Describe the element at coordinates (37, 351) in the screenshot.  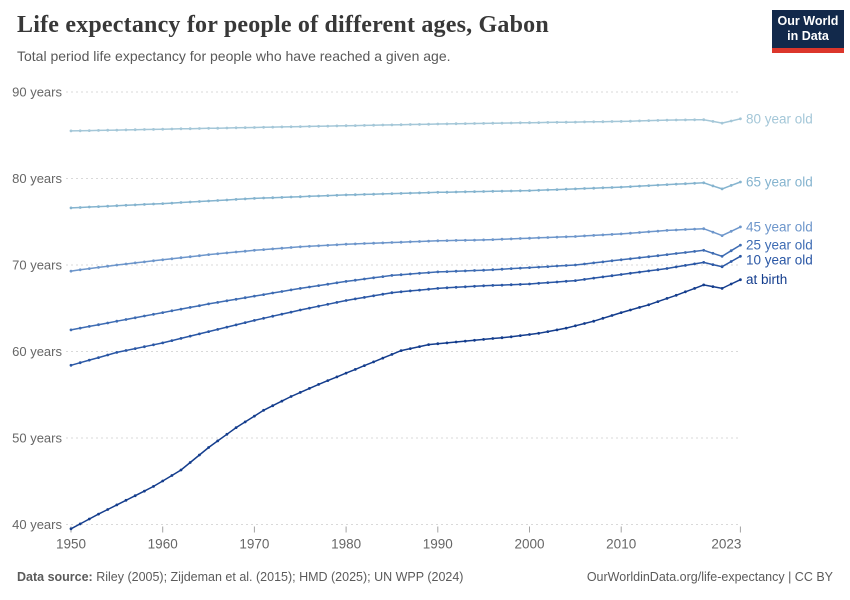
I see `y-tick-label-60: 60 years` at that location.